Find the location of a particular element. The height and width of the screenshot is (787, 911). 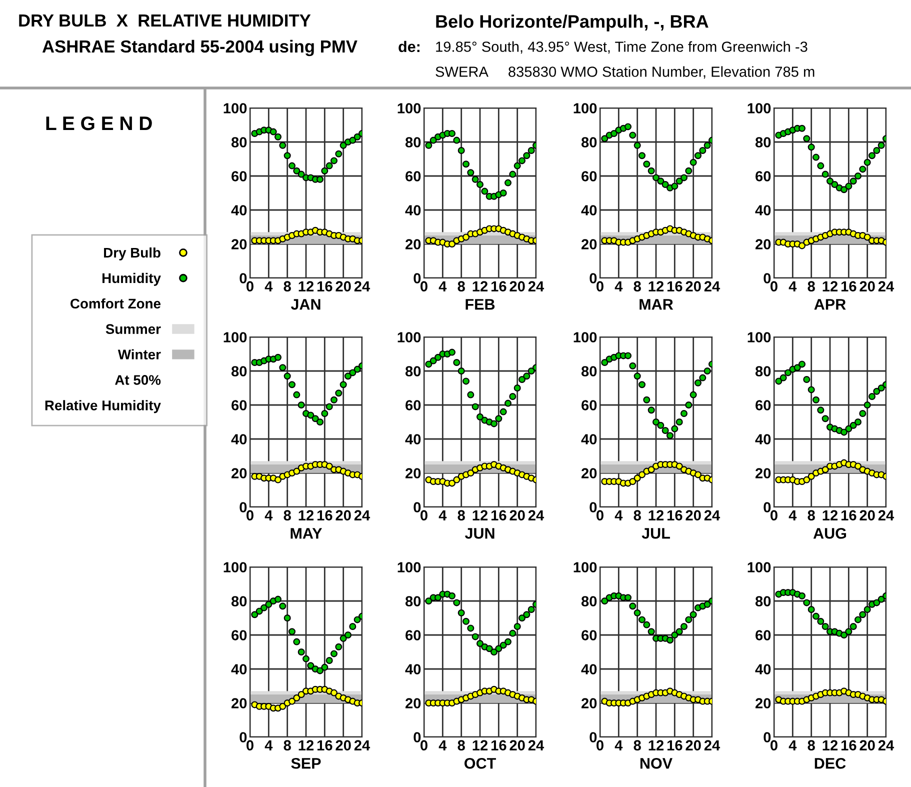

text: Comfort Zone is located at coordinates (115, 303).